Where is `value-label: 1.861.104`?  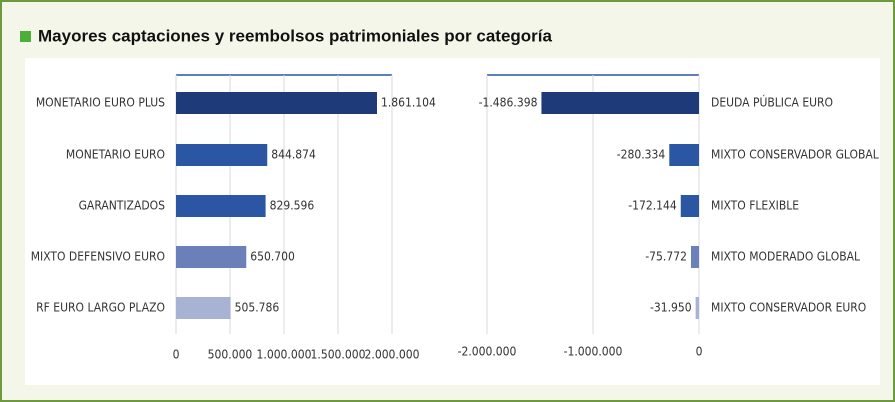
value-label: 1.861.104 is located at coordinates (408, 103).